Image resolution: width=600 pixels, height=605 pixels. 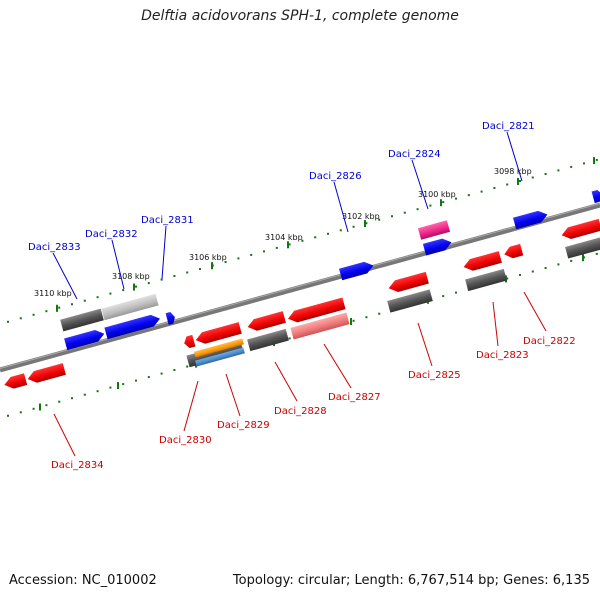 I want to click on gene-label-daci-2821: Daci_2821, so click(x=508, y=126).